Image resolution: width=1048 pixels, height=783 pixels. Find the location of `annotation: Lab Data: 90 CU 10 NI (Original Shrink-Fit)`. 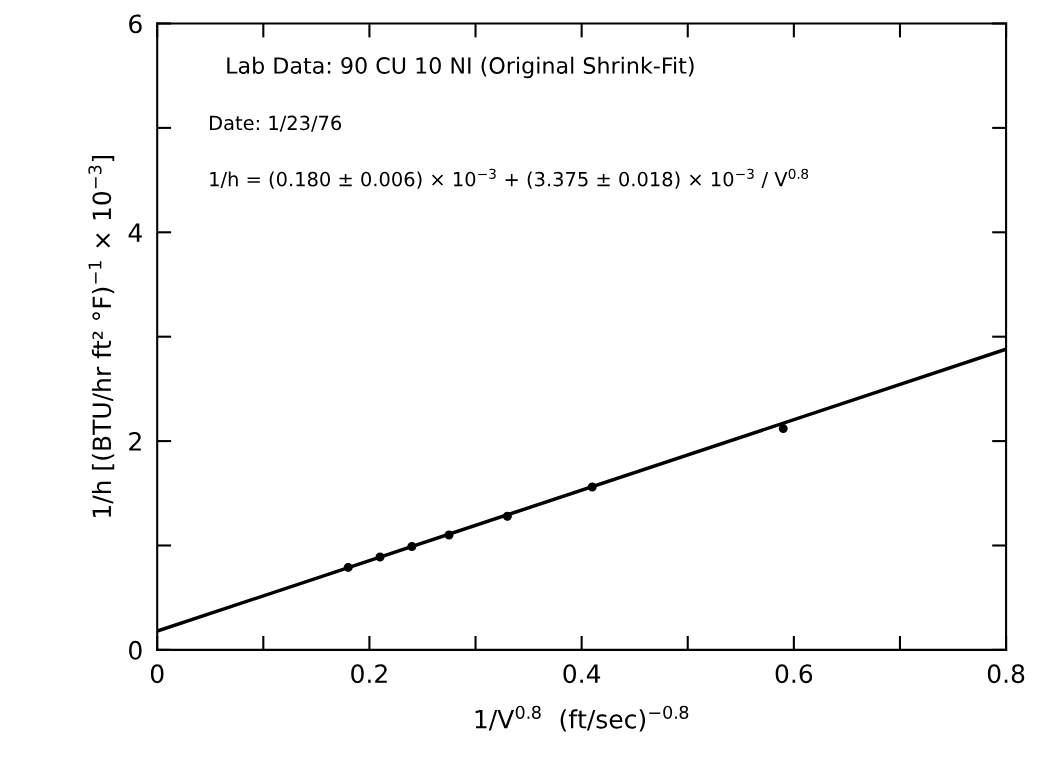

annotation: Lab Data: 90 CU 10 NI (Original Shrink-Fit) is located at coordinates (460, 67).